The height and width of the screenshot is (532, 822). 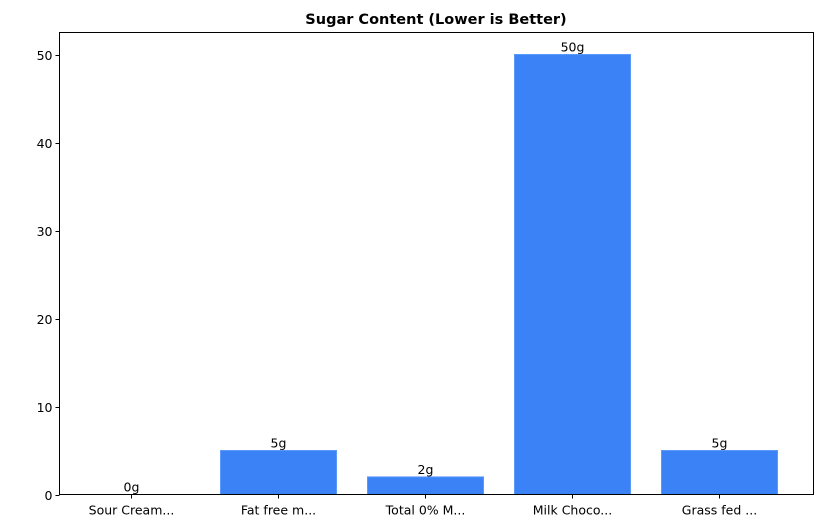 What do you see at coordinates (49, 495) in the screenshot?
I see `y-tick-label: 0` at bounding box center [49, 495].